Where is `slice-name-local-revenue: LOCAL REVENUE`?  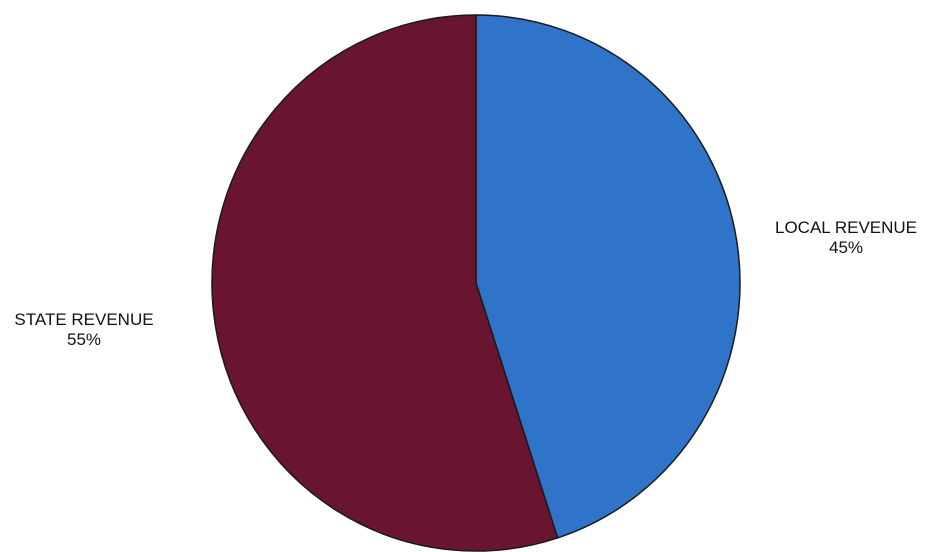
slice-name-local-revenue: LOCAL REVENUE is located at coordinates (846, 227).